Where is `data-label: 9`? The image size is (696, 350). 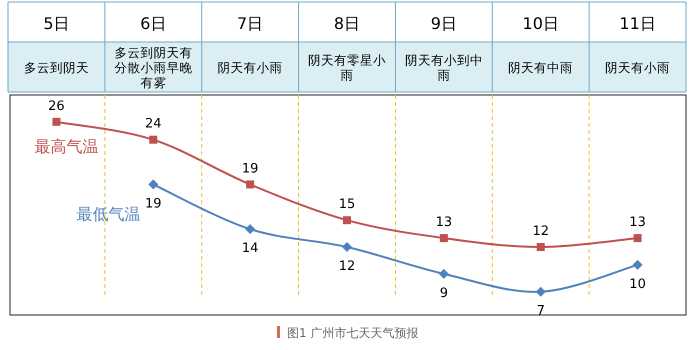
data-label: 9 is located at coordinates (444, 293).